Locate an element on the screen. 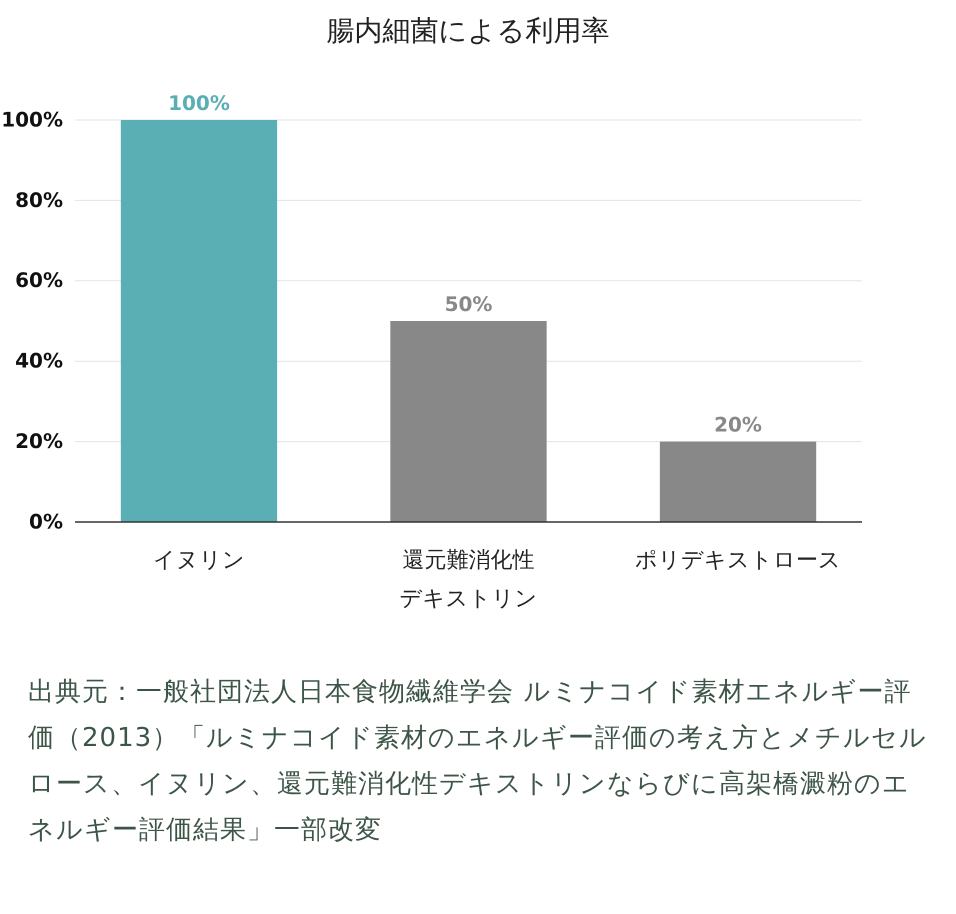  x-tick-label: 還元難消化性デキストリン is located at coordinates (469, 580).